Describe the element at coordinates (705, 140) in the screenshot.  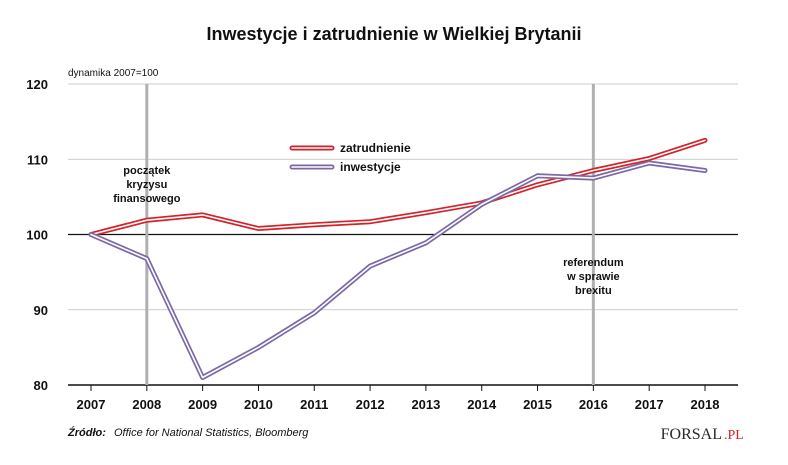
I see `data-point-zatrudnienie-2018` at that location.